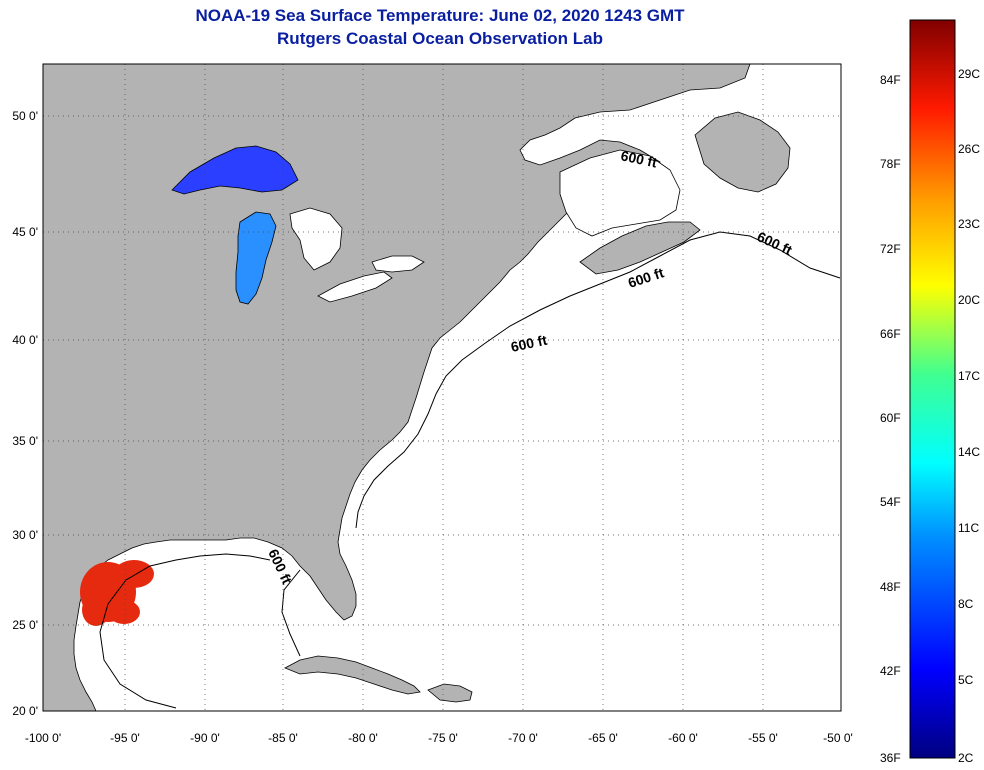 The width and height of the screenshot is (984, 770). I want to click on lon-label-100: -100 0', so click(43, 738).